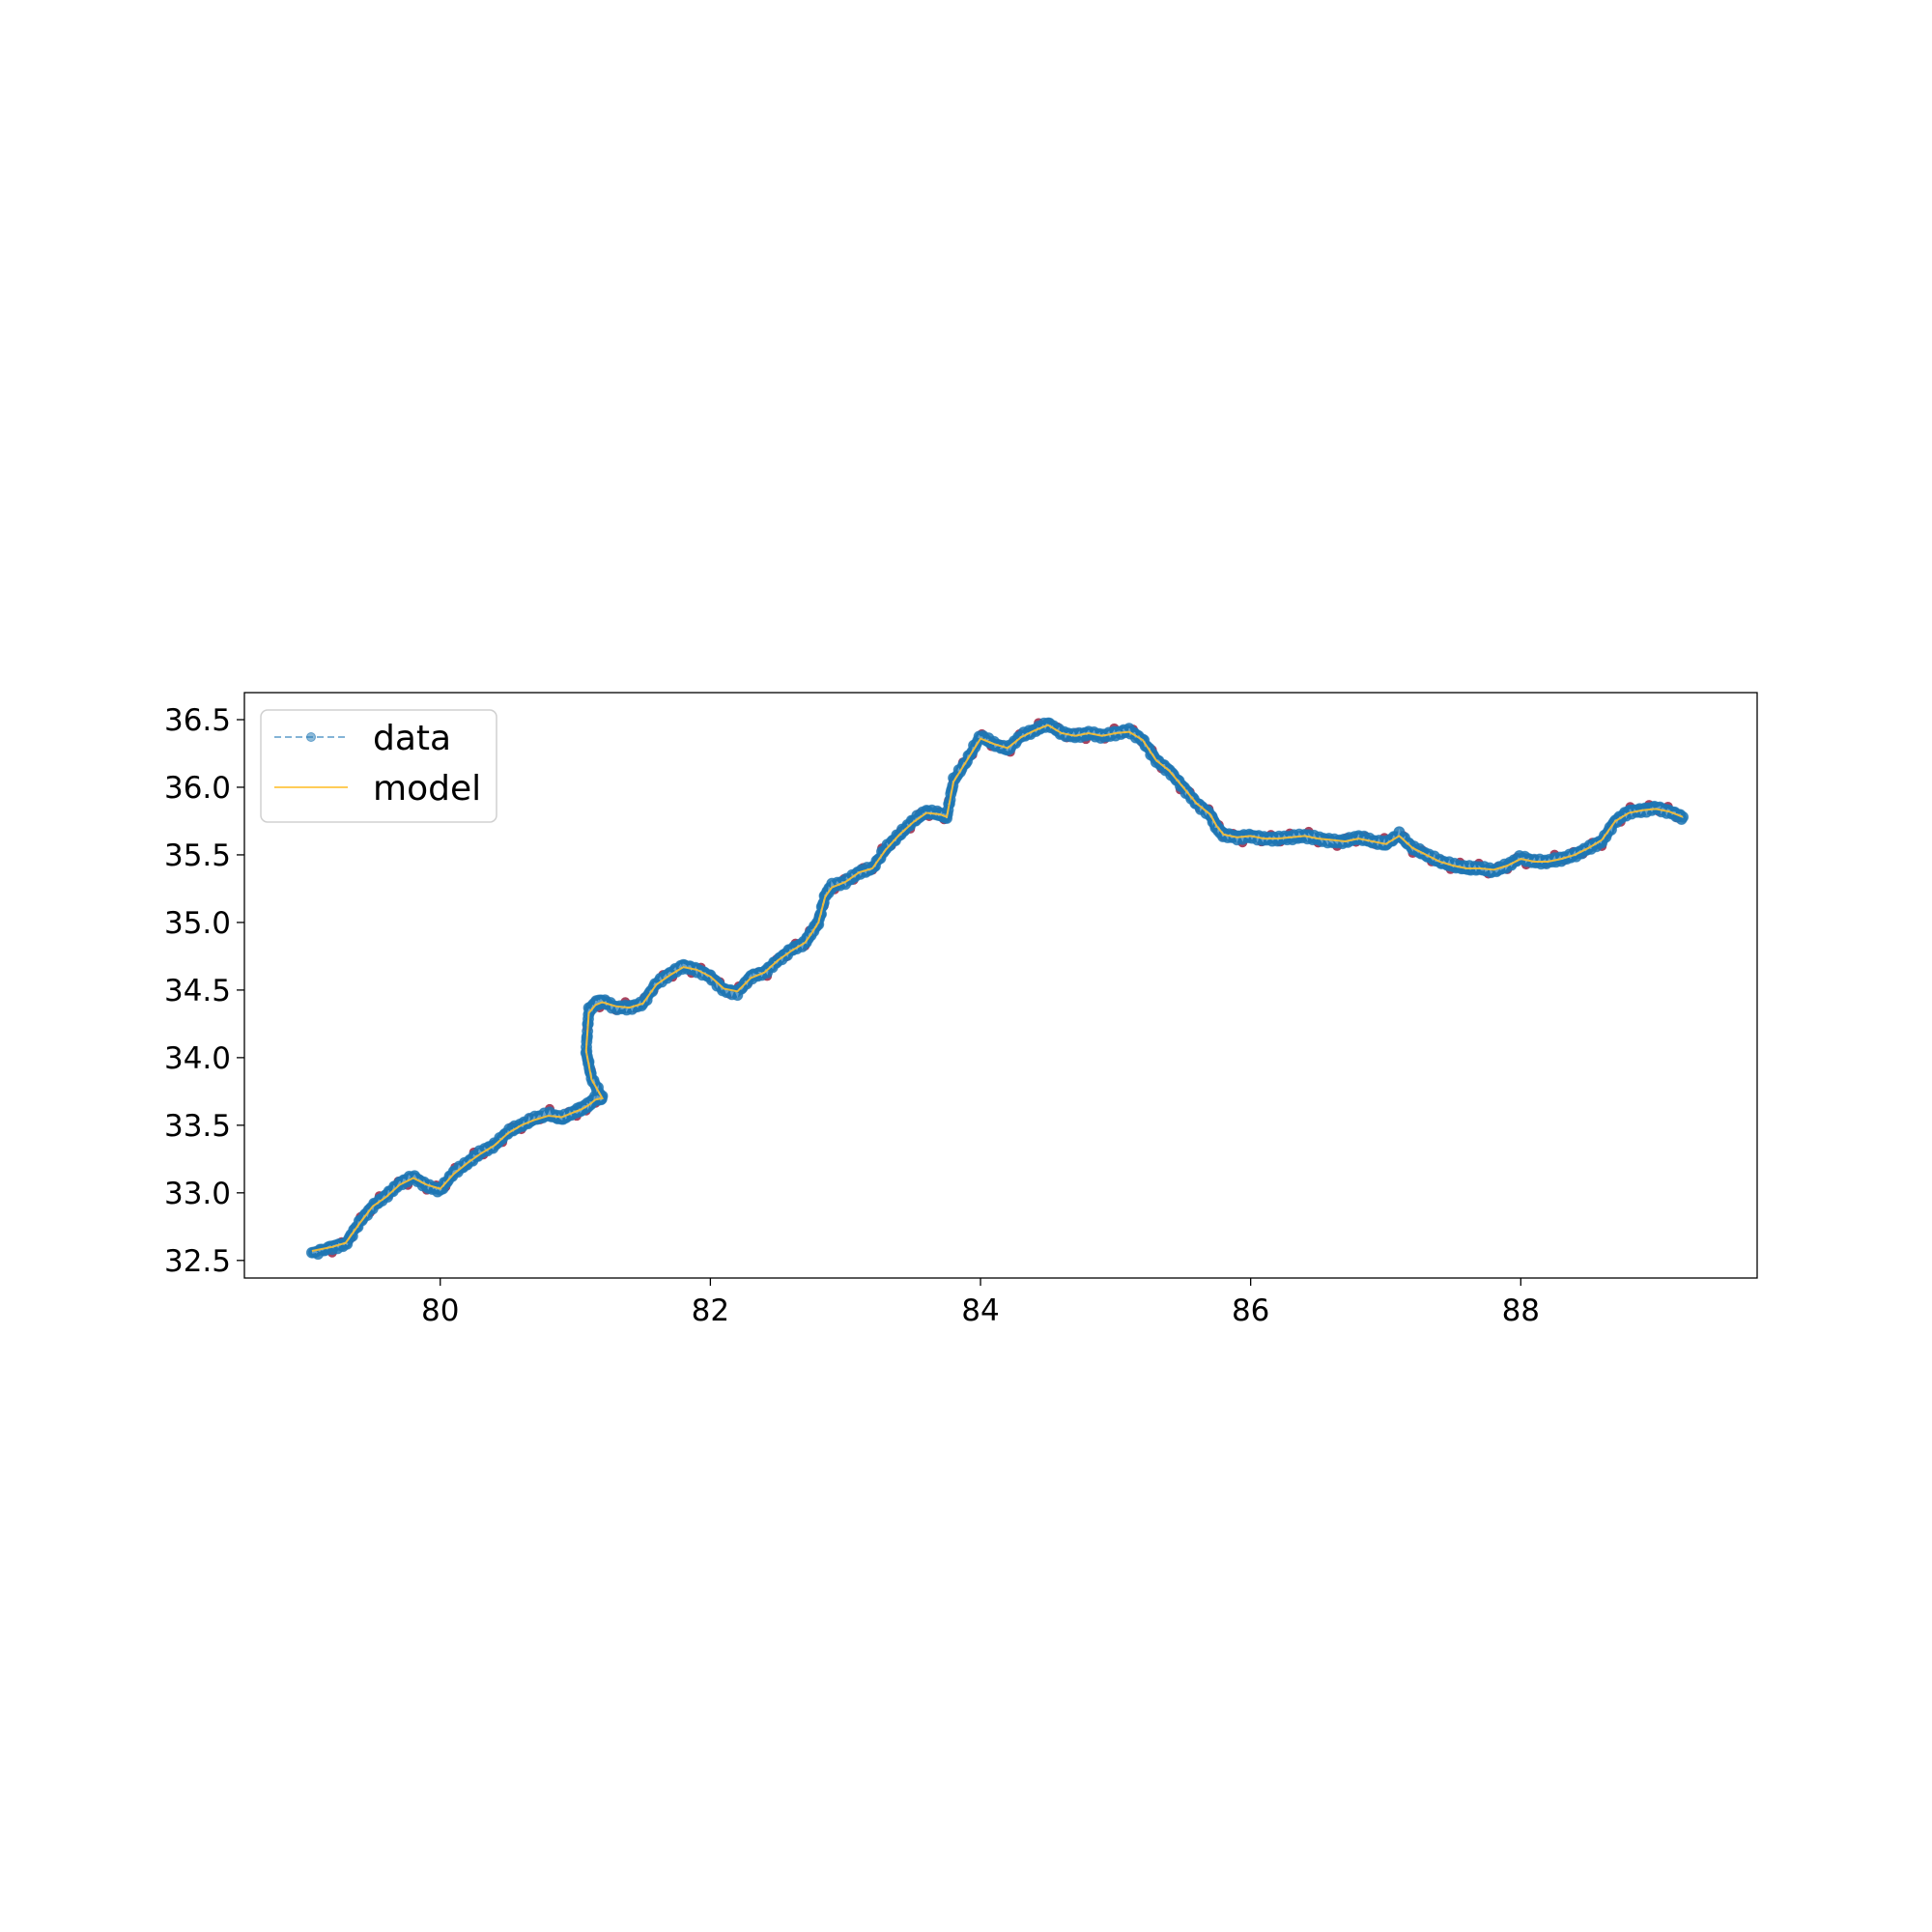 The width and height of the screenshot is (1932, 1932). Describe the element at coordinates (197, 720) in the screenshot. I see `y-tick-label: 36.5` at that location.